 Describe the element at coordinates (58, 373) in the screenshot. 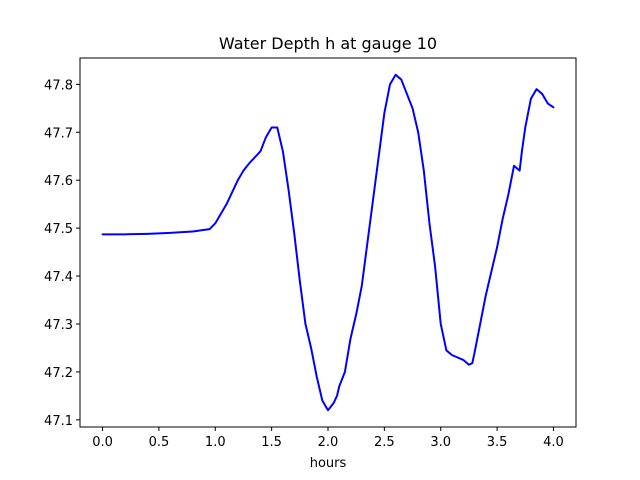

I see `y-tick-label: 47.2` at that location.